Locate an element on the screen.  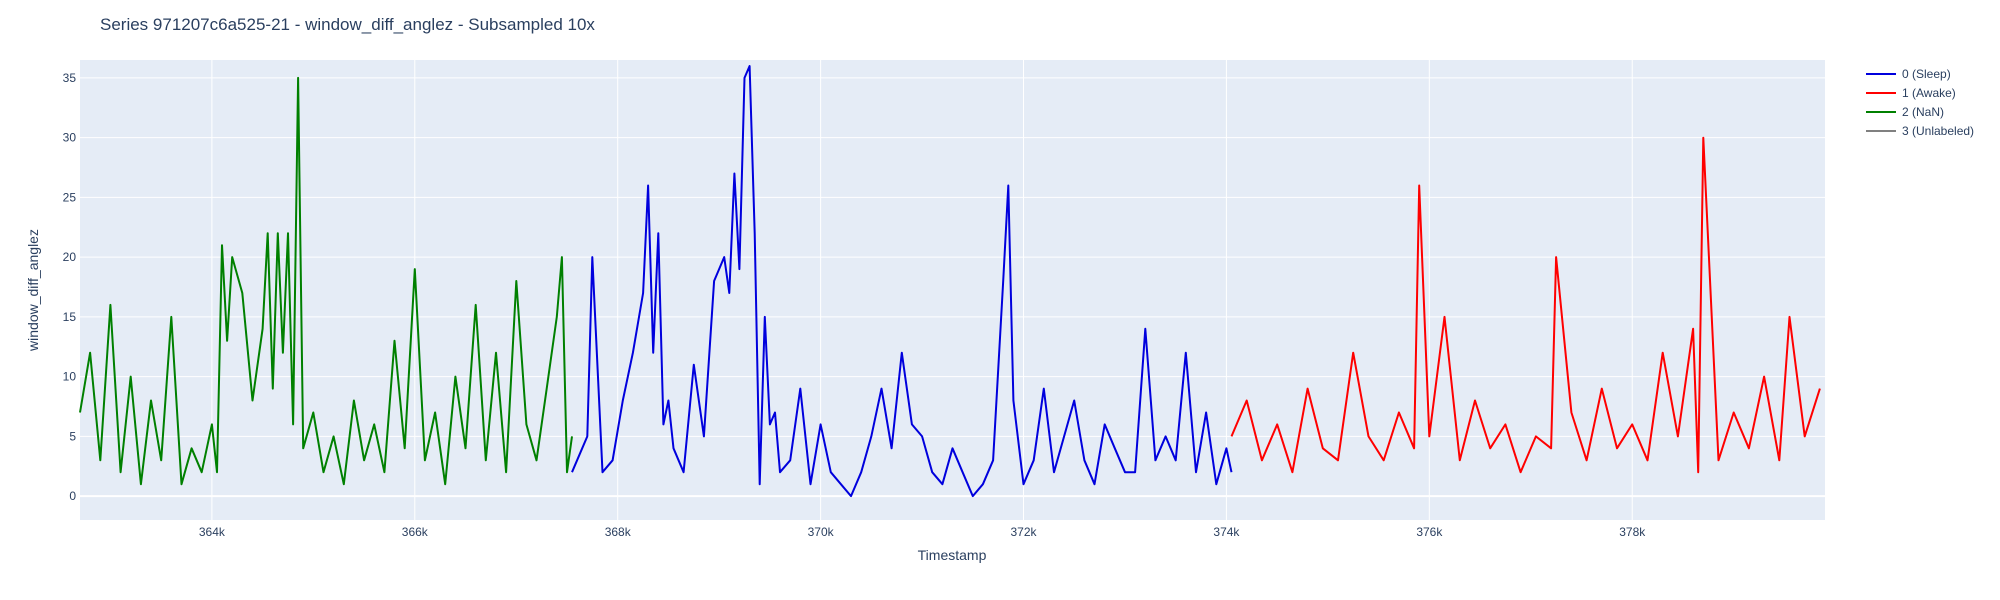
x-tick-label: 364k is located at coordinates (212, 532).